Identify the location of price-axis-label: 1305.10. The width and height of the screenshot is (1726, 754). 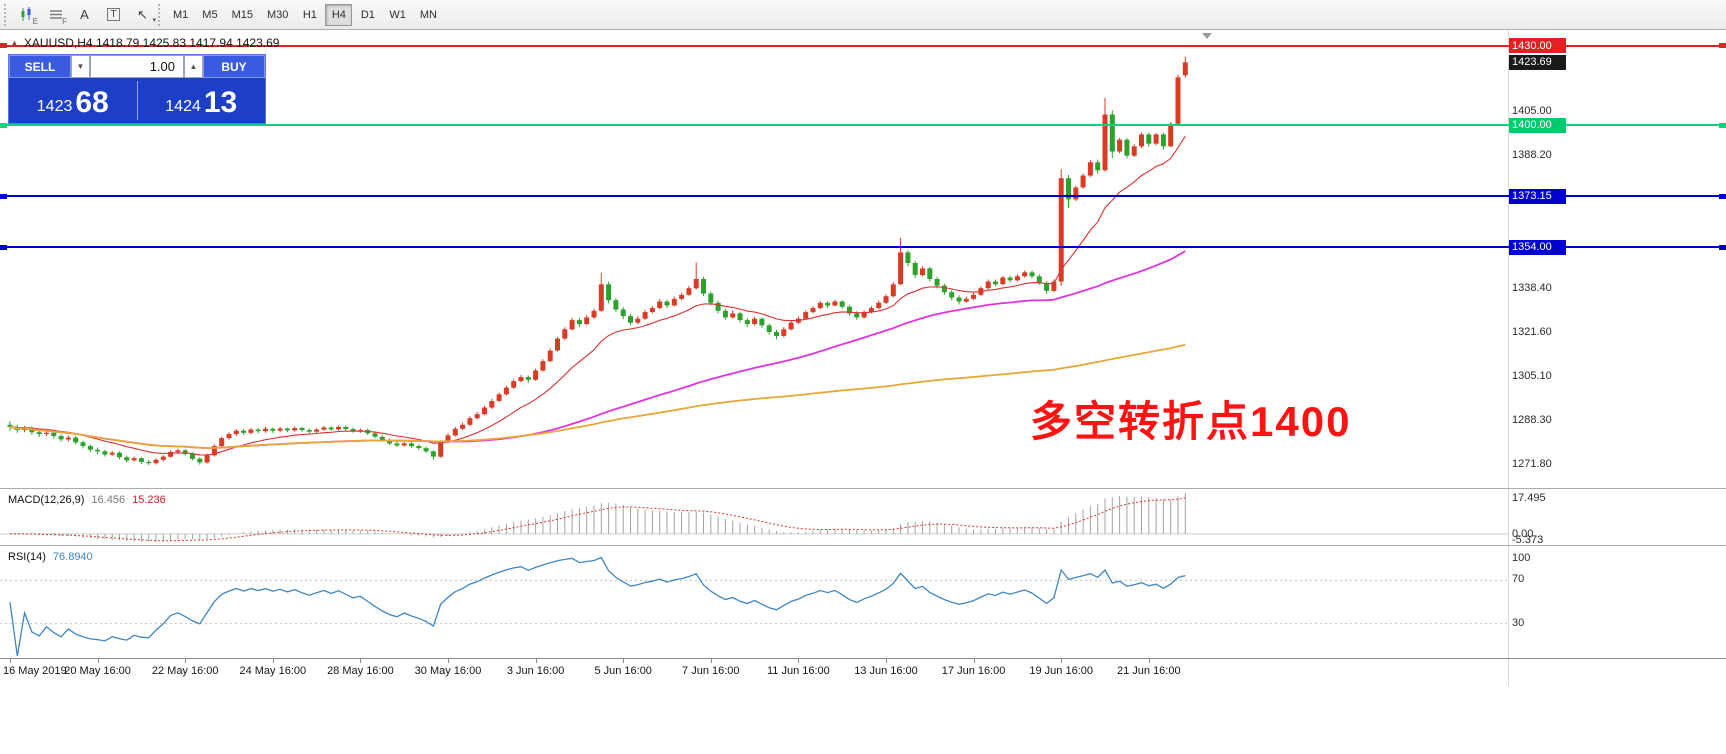
(1532, 375).